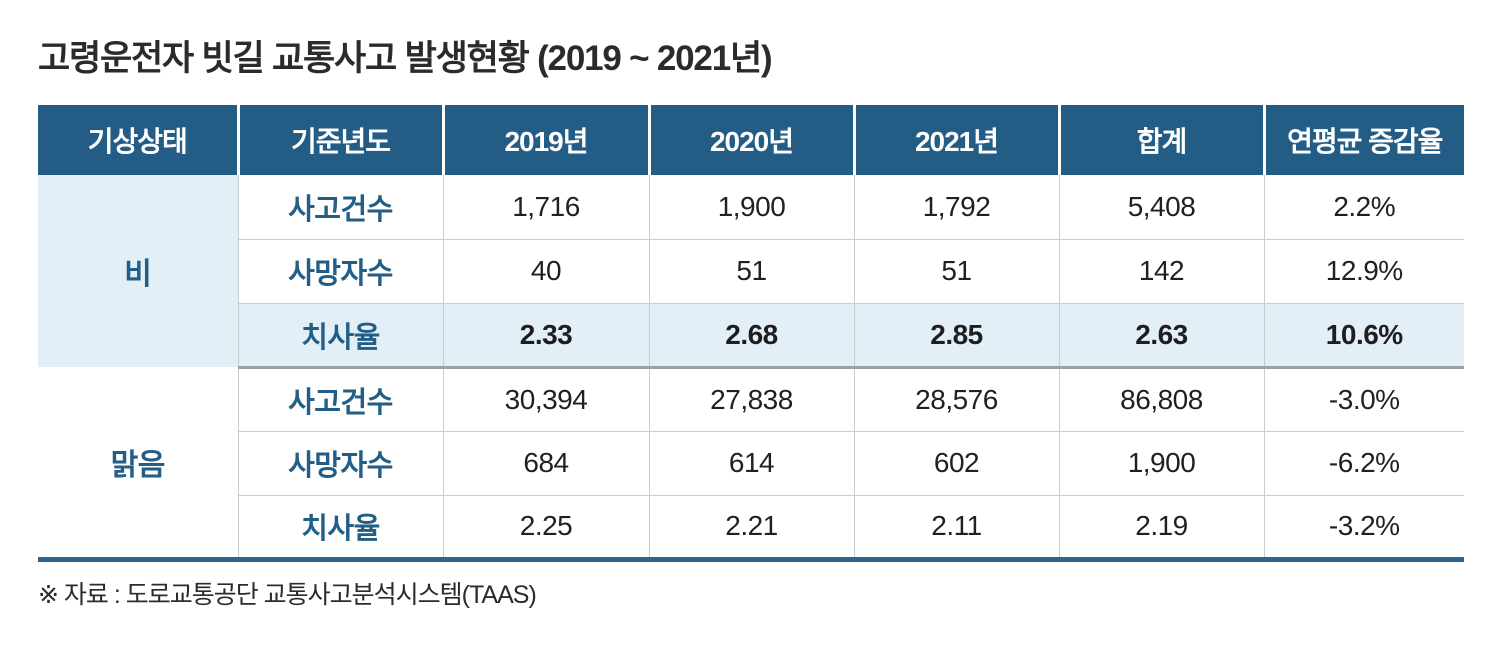 This screenshot has height=655, width=1500. Describe the element at coordinates (957, 140) in the screenshot. I see `column-header-year-2021: 2021년` at that location.